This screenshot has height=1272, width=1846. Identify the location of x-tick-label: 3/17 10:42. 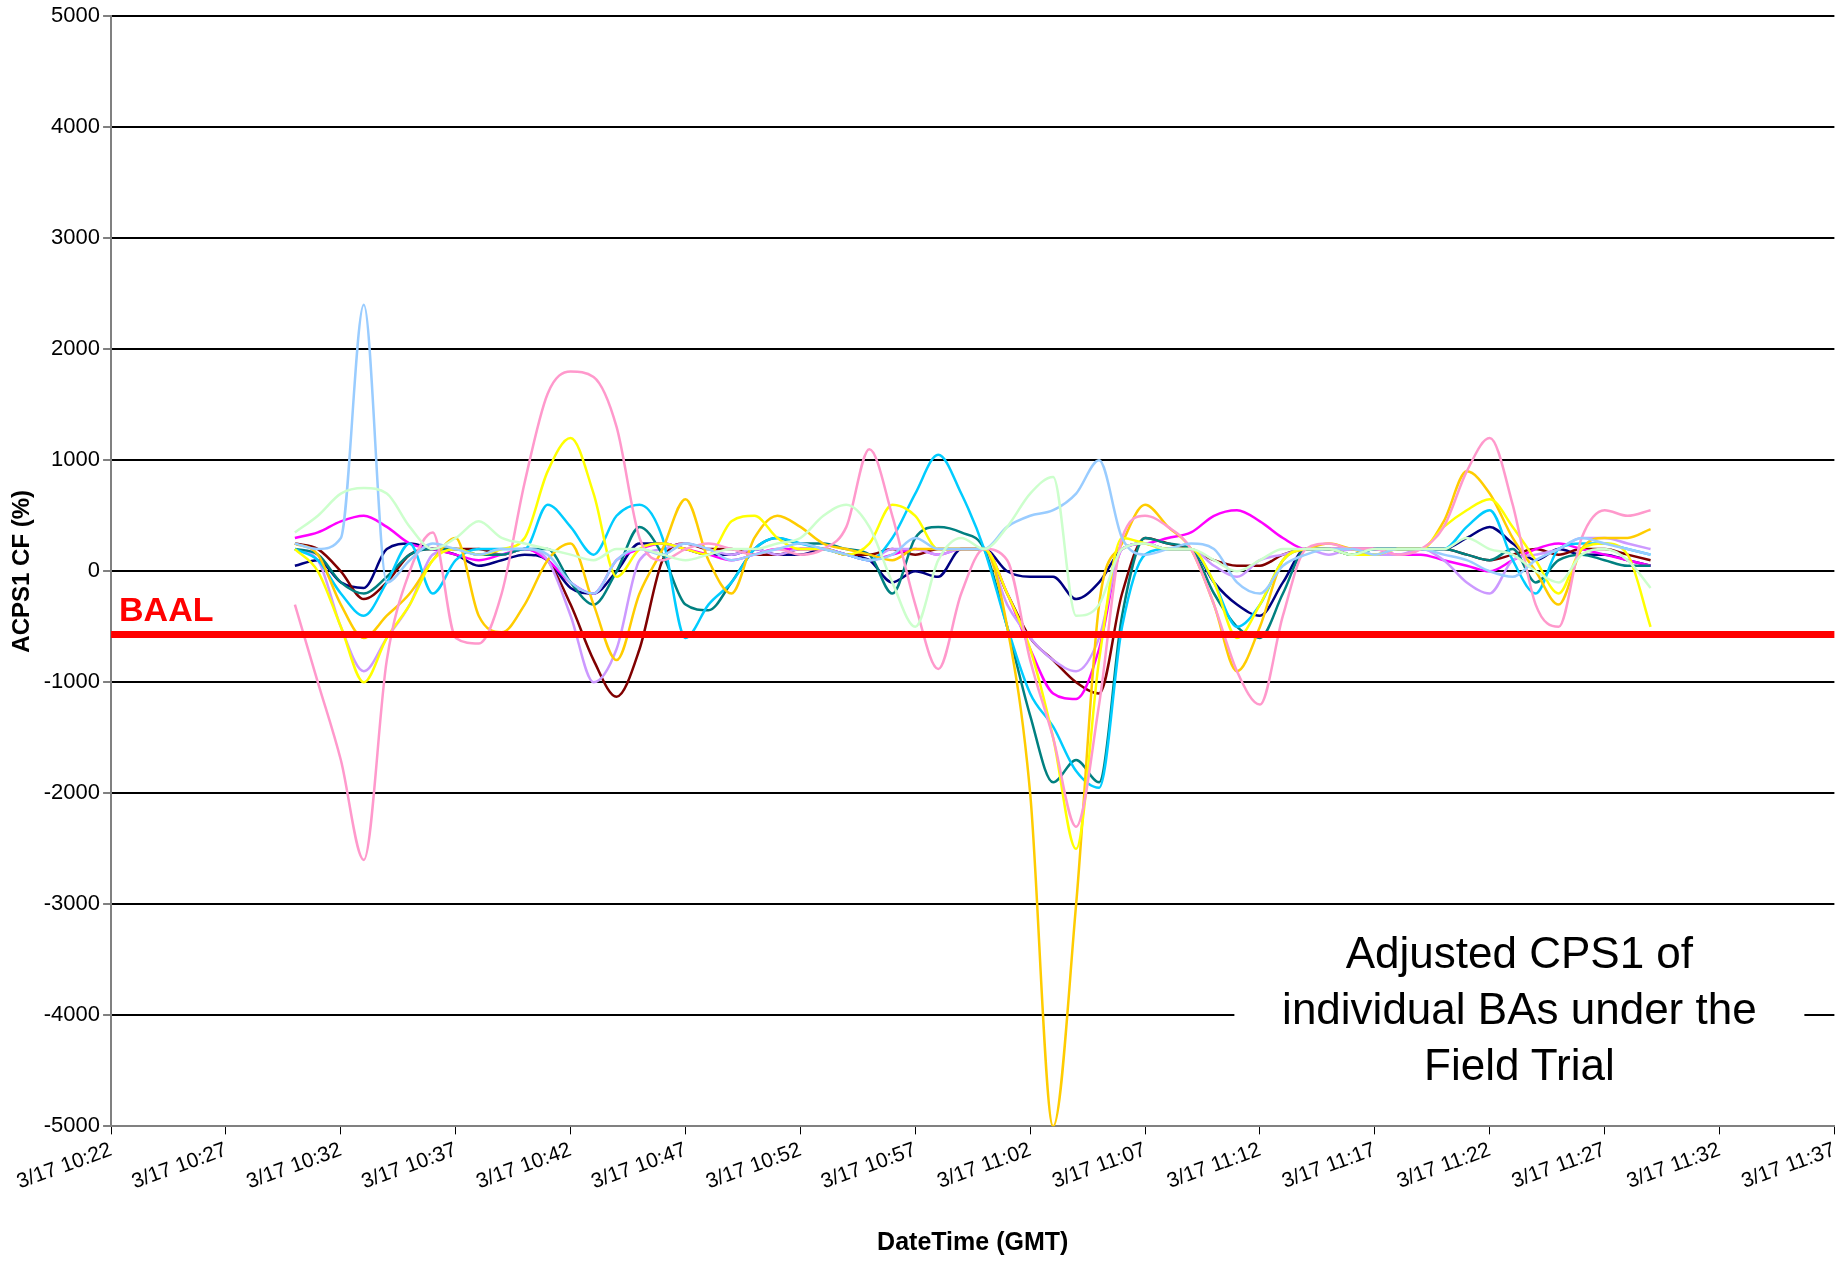
(523, 1164).